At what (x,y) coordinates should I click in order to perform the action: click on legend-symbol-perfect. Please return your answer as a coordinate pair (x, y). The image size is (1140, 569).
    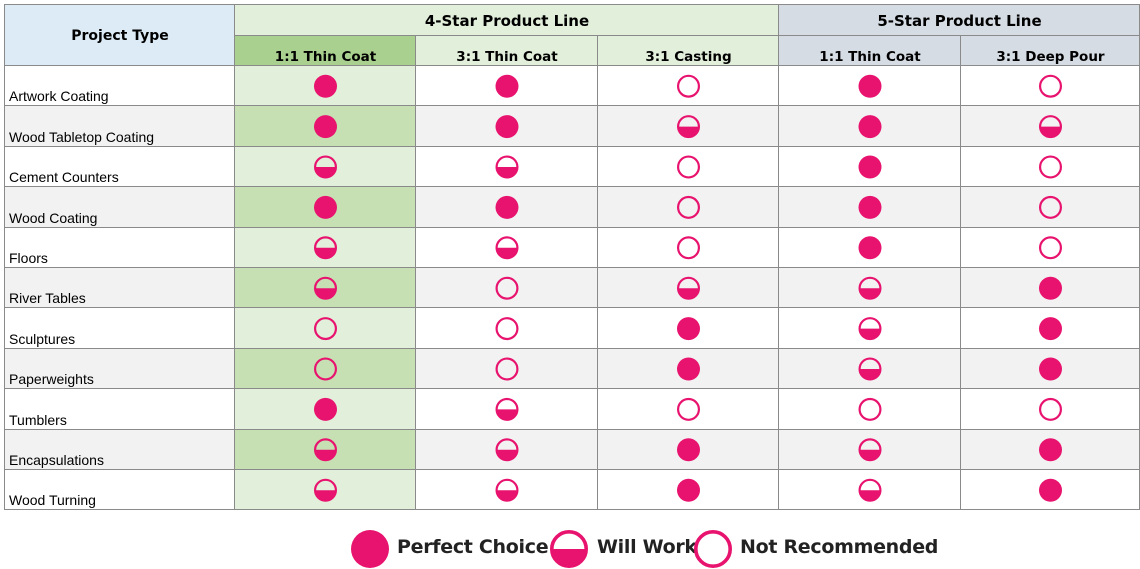
    Looking at the image, I should click on (370, 549).